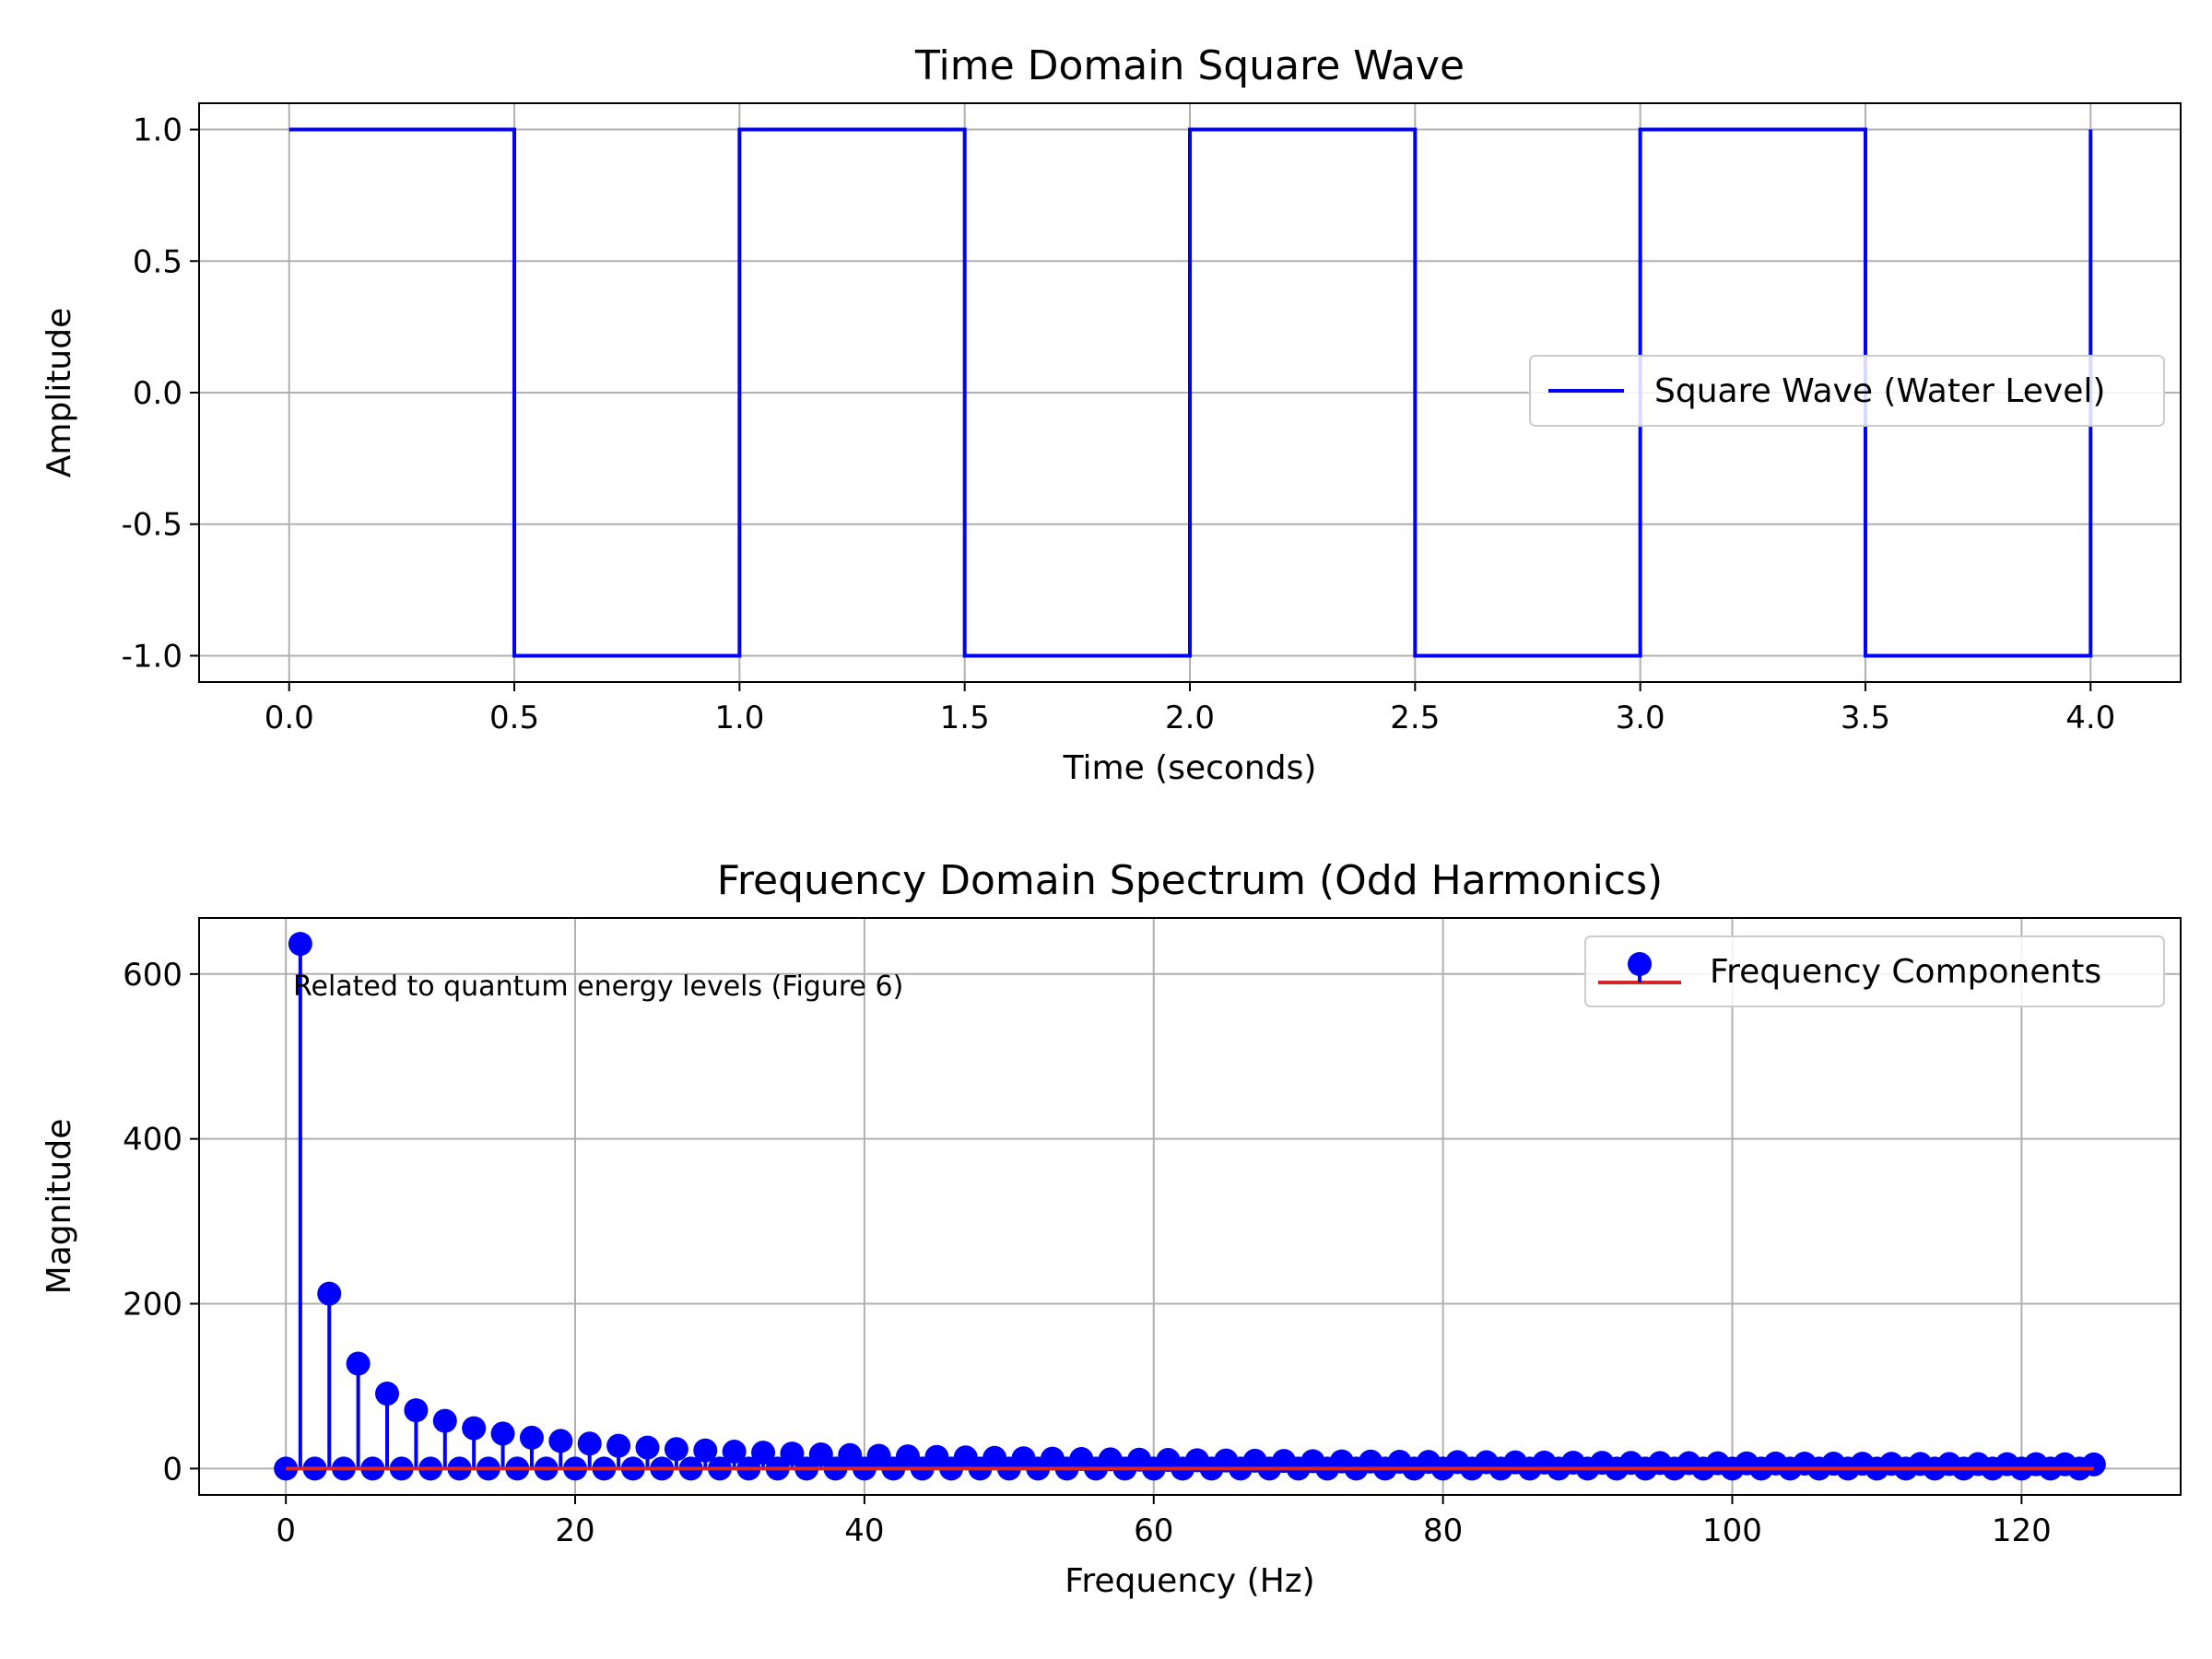 The image size is (2212, 1659). What do you see at coordinates (2090, 718) in the screenshot?
I see `x-tick-label: 4.0` at bounding box center [2090, 718].